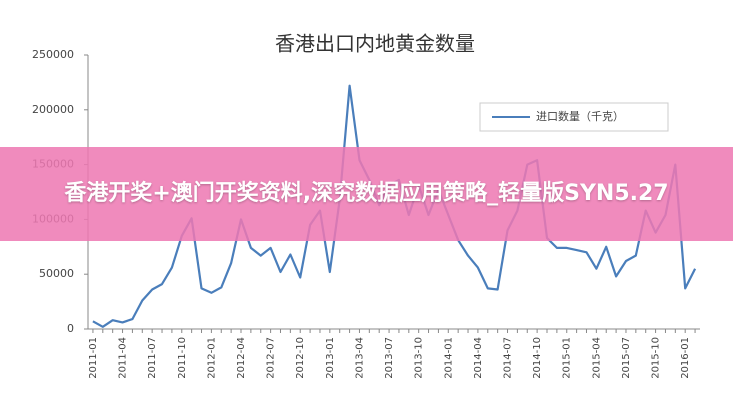 Image resolution: width=733 pixels, height=404 pixels. What do you see at coordinates (580, 116) in the screenshot?
I see `legend-label: 进口数量（千克）` at bounding box center [580, 116].